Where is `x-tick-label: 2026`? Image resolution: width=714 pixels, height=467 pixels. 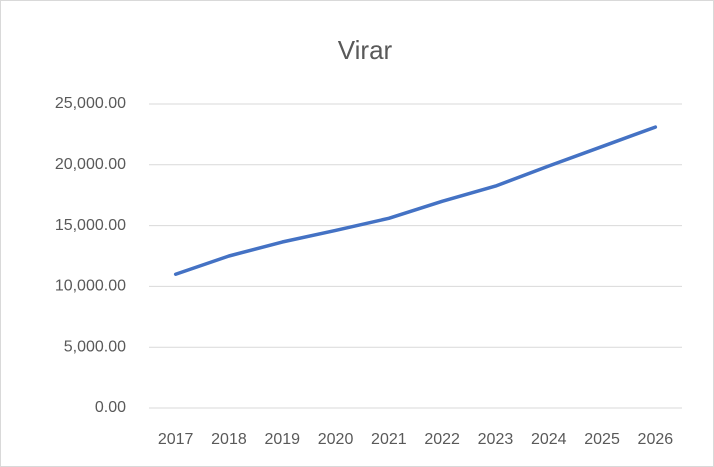 x-tick-label: 2026 is located at coordinates (656, 439).